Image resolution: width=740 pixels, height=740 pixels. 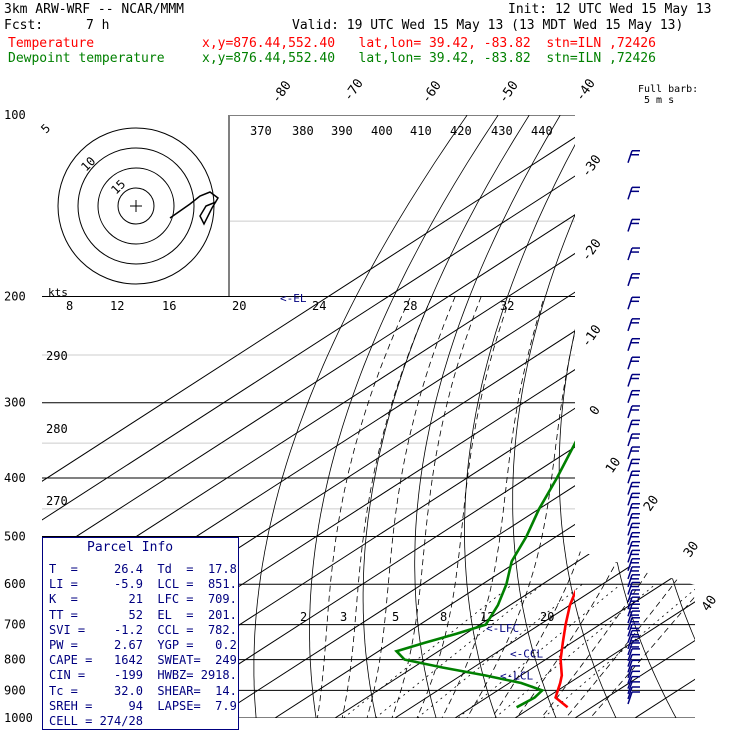 I want to click on theta-label: 440, so click(x=542, y=131).